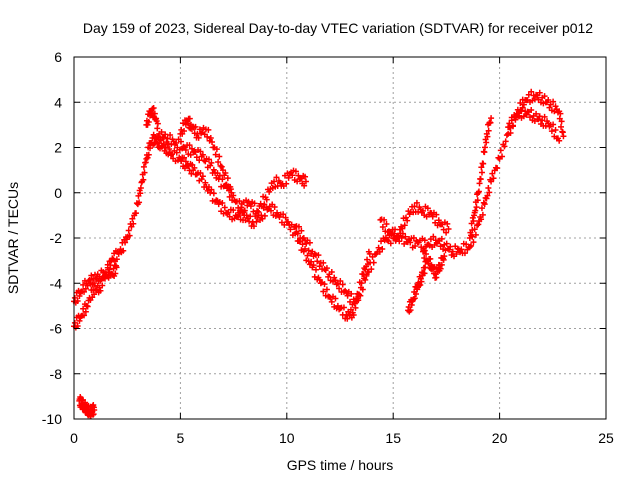 This screenshot has height=480, width=640. Describe the element at coordinates (58, 148) in the screenshot. I see `y-tick-label: 2` at that location.